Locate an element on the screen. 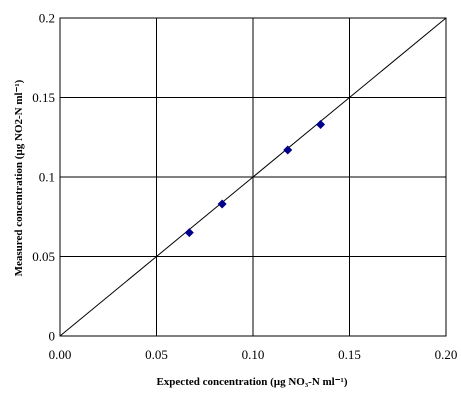 The height and width of the screenshot is (394, 461). x-tick-labels: 0.00 0.05 0.10 0.15 0.20 is located at coordinates (253, 354).